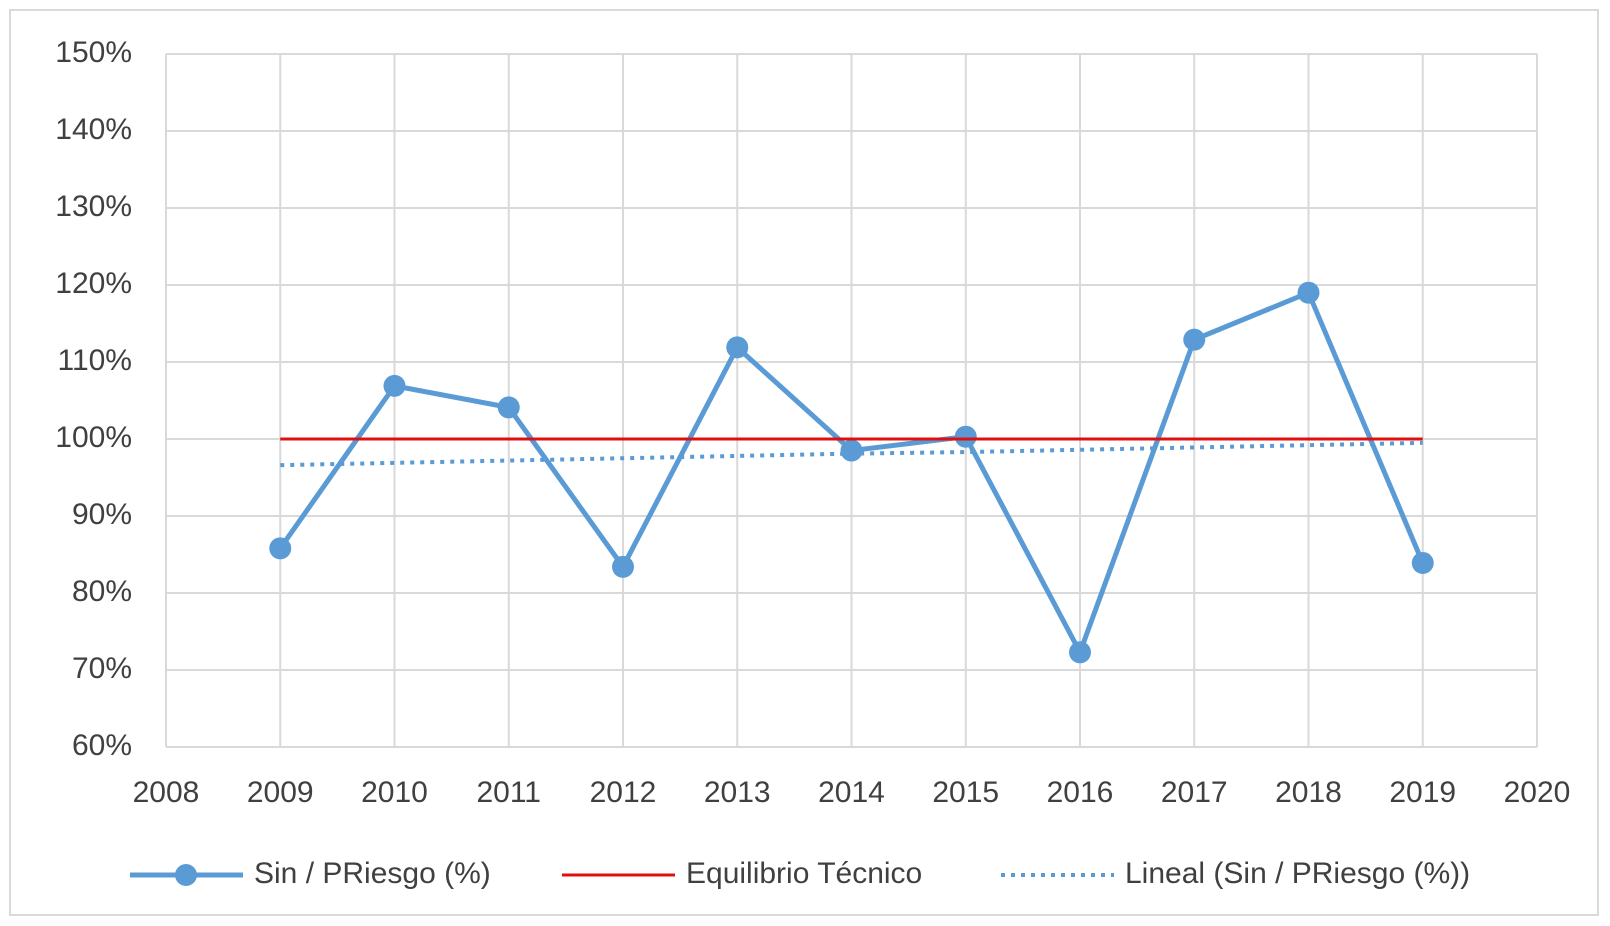 The image size is (1610, 926). Describe the element at coordinates (102, 591) in the screenshot. I see `y-tick-label: 80%` at that location.